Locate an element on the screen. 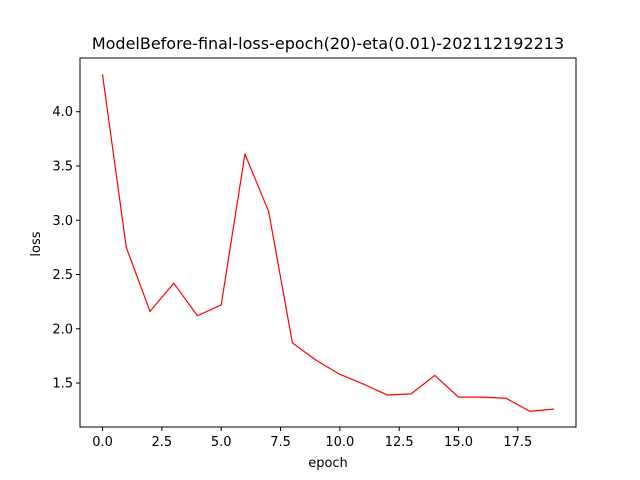 This screenshot has width=640, height=480. y-tick-label: 3.0 is located at coordinates (62, 221).